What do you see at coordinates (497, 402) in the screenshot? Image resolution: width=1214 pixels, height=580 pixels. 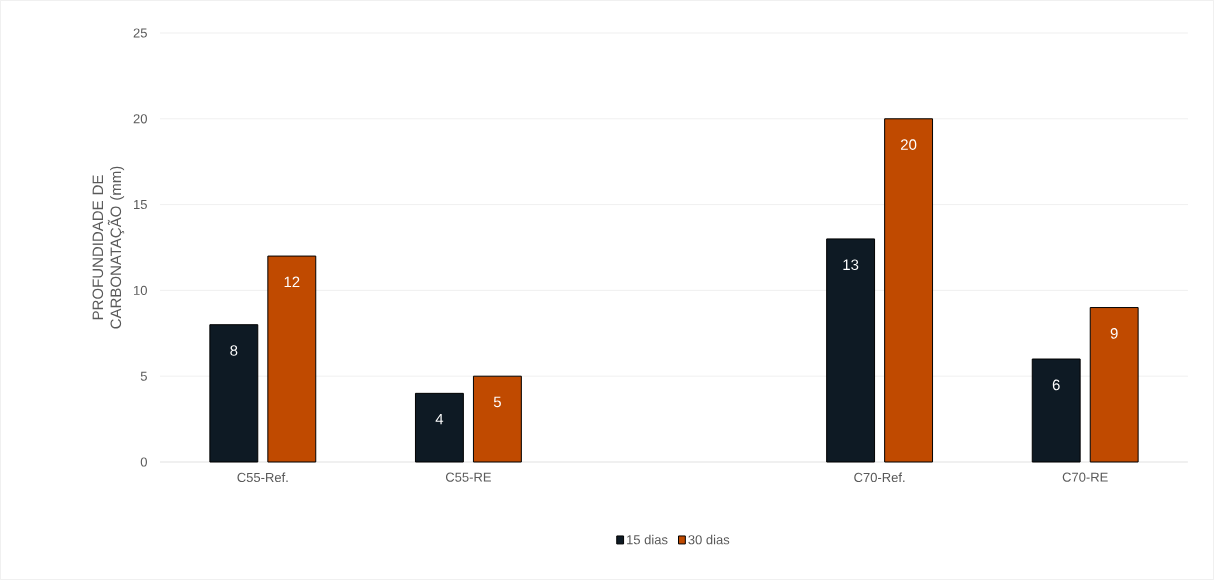 I see `data-label: 5` at bounding box center [497, 402].